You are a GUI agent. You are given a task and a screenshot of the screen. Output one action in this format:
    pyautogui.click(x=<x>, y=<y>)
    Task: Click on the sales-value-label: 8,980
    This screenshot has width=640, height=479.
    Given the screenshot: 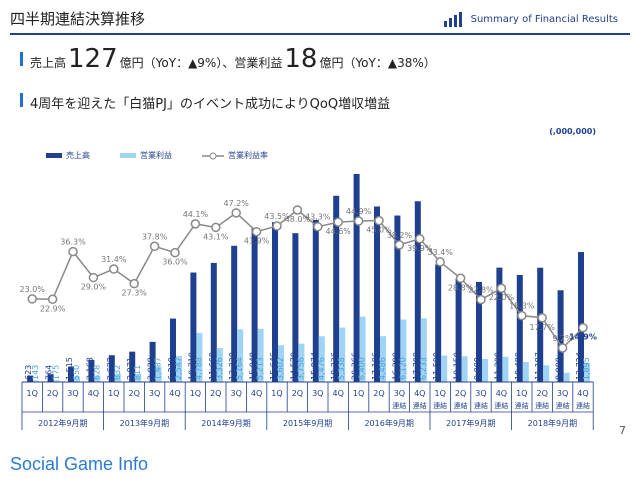 What is the action you would take?
    pyautogui.click(x=559, y=368)
    